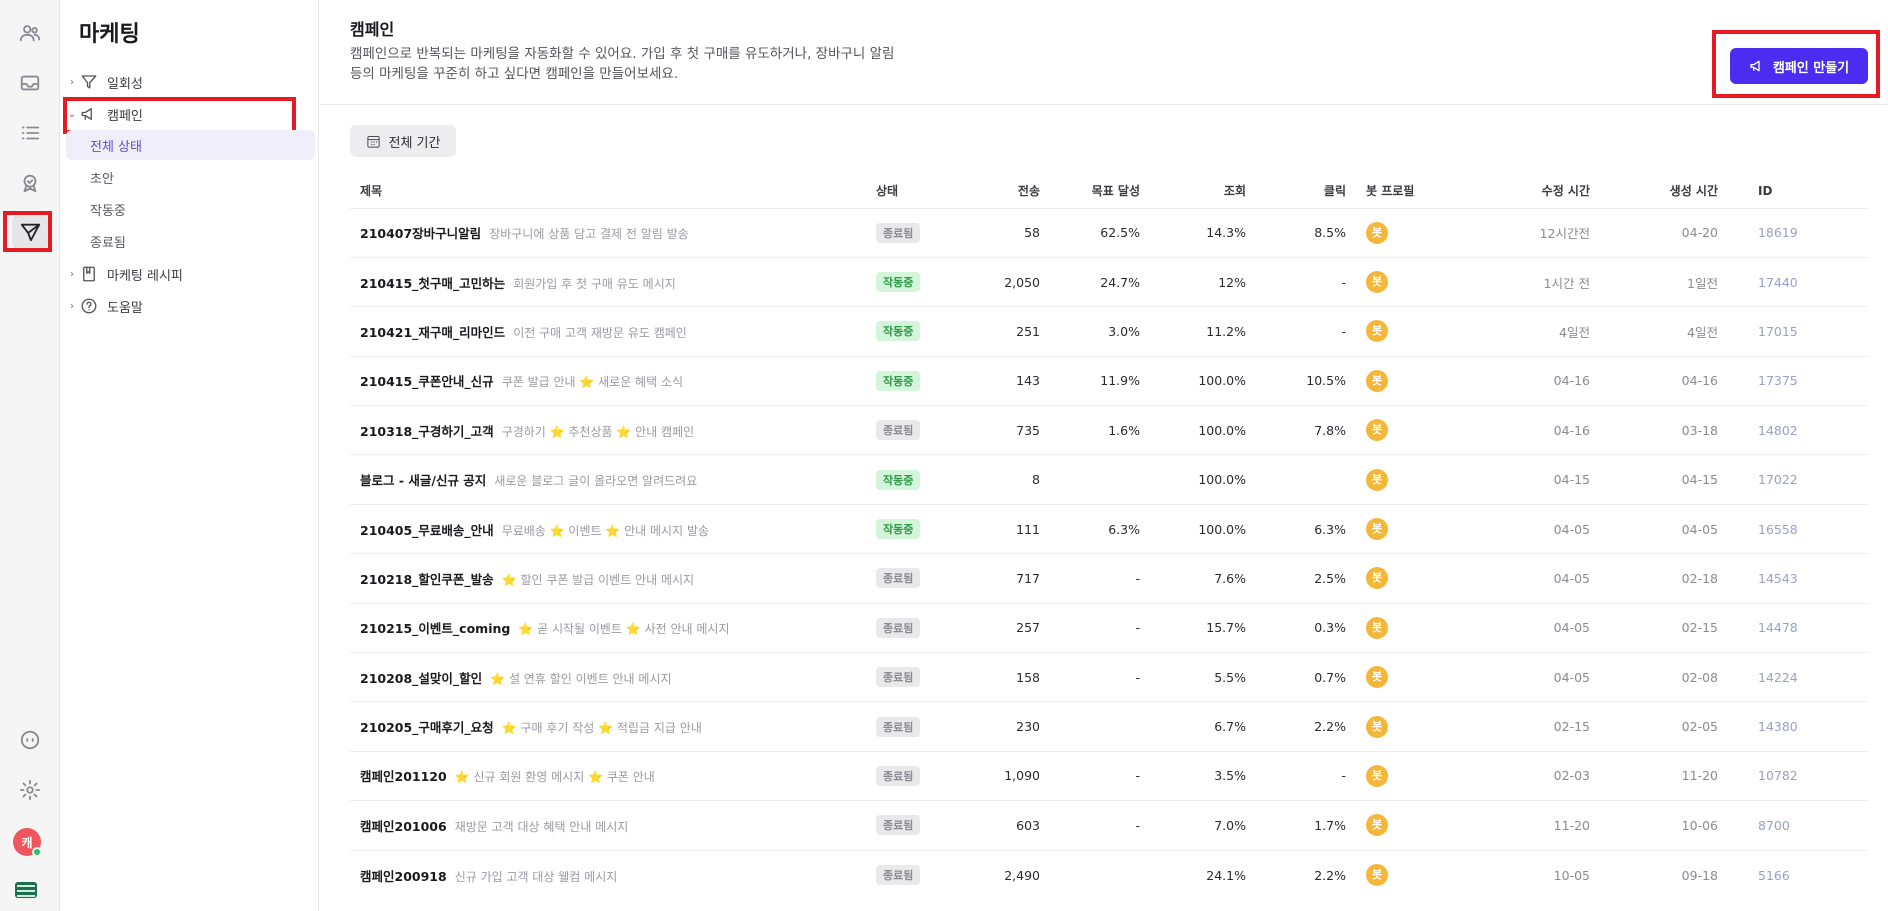  Describe the element at coordinates (427, 431) in the screenshot. I see `campaign-name: 210318_구경하기_고객` at that location.